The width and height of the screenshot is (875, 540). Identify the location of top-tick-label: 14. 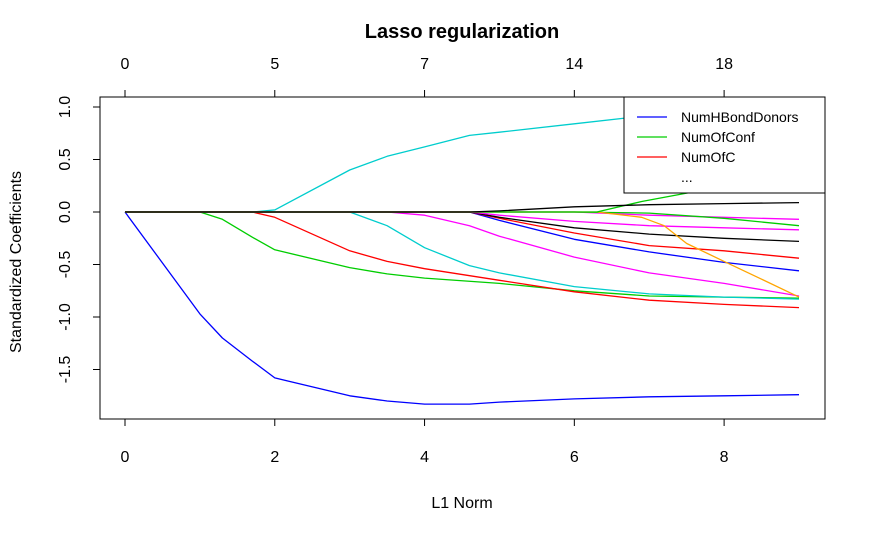
(574, 64).